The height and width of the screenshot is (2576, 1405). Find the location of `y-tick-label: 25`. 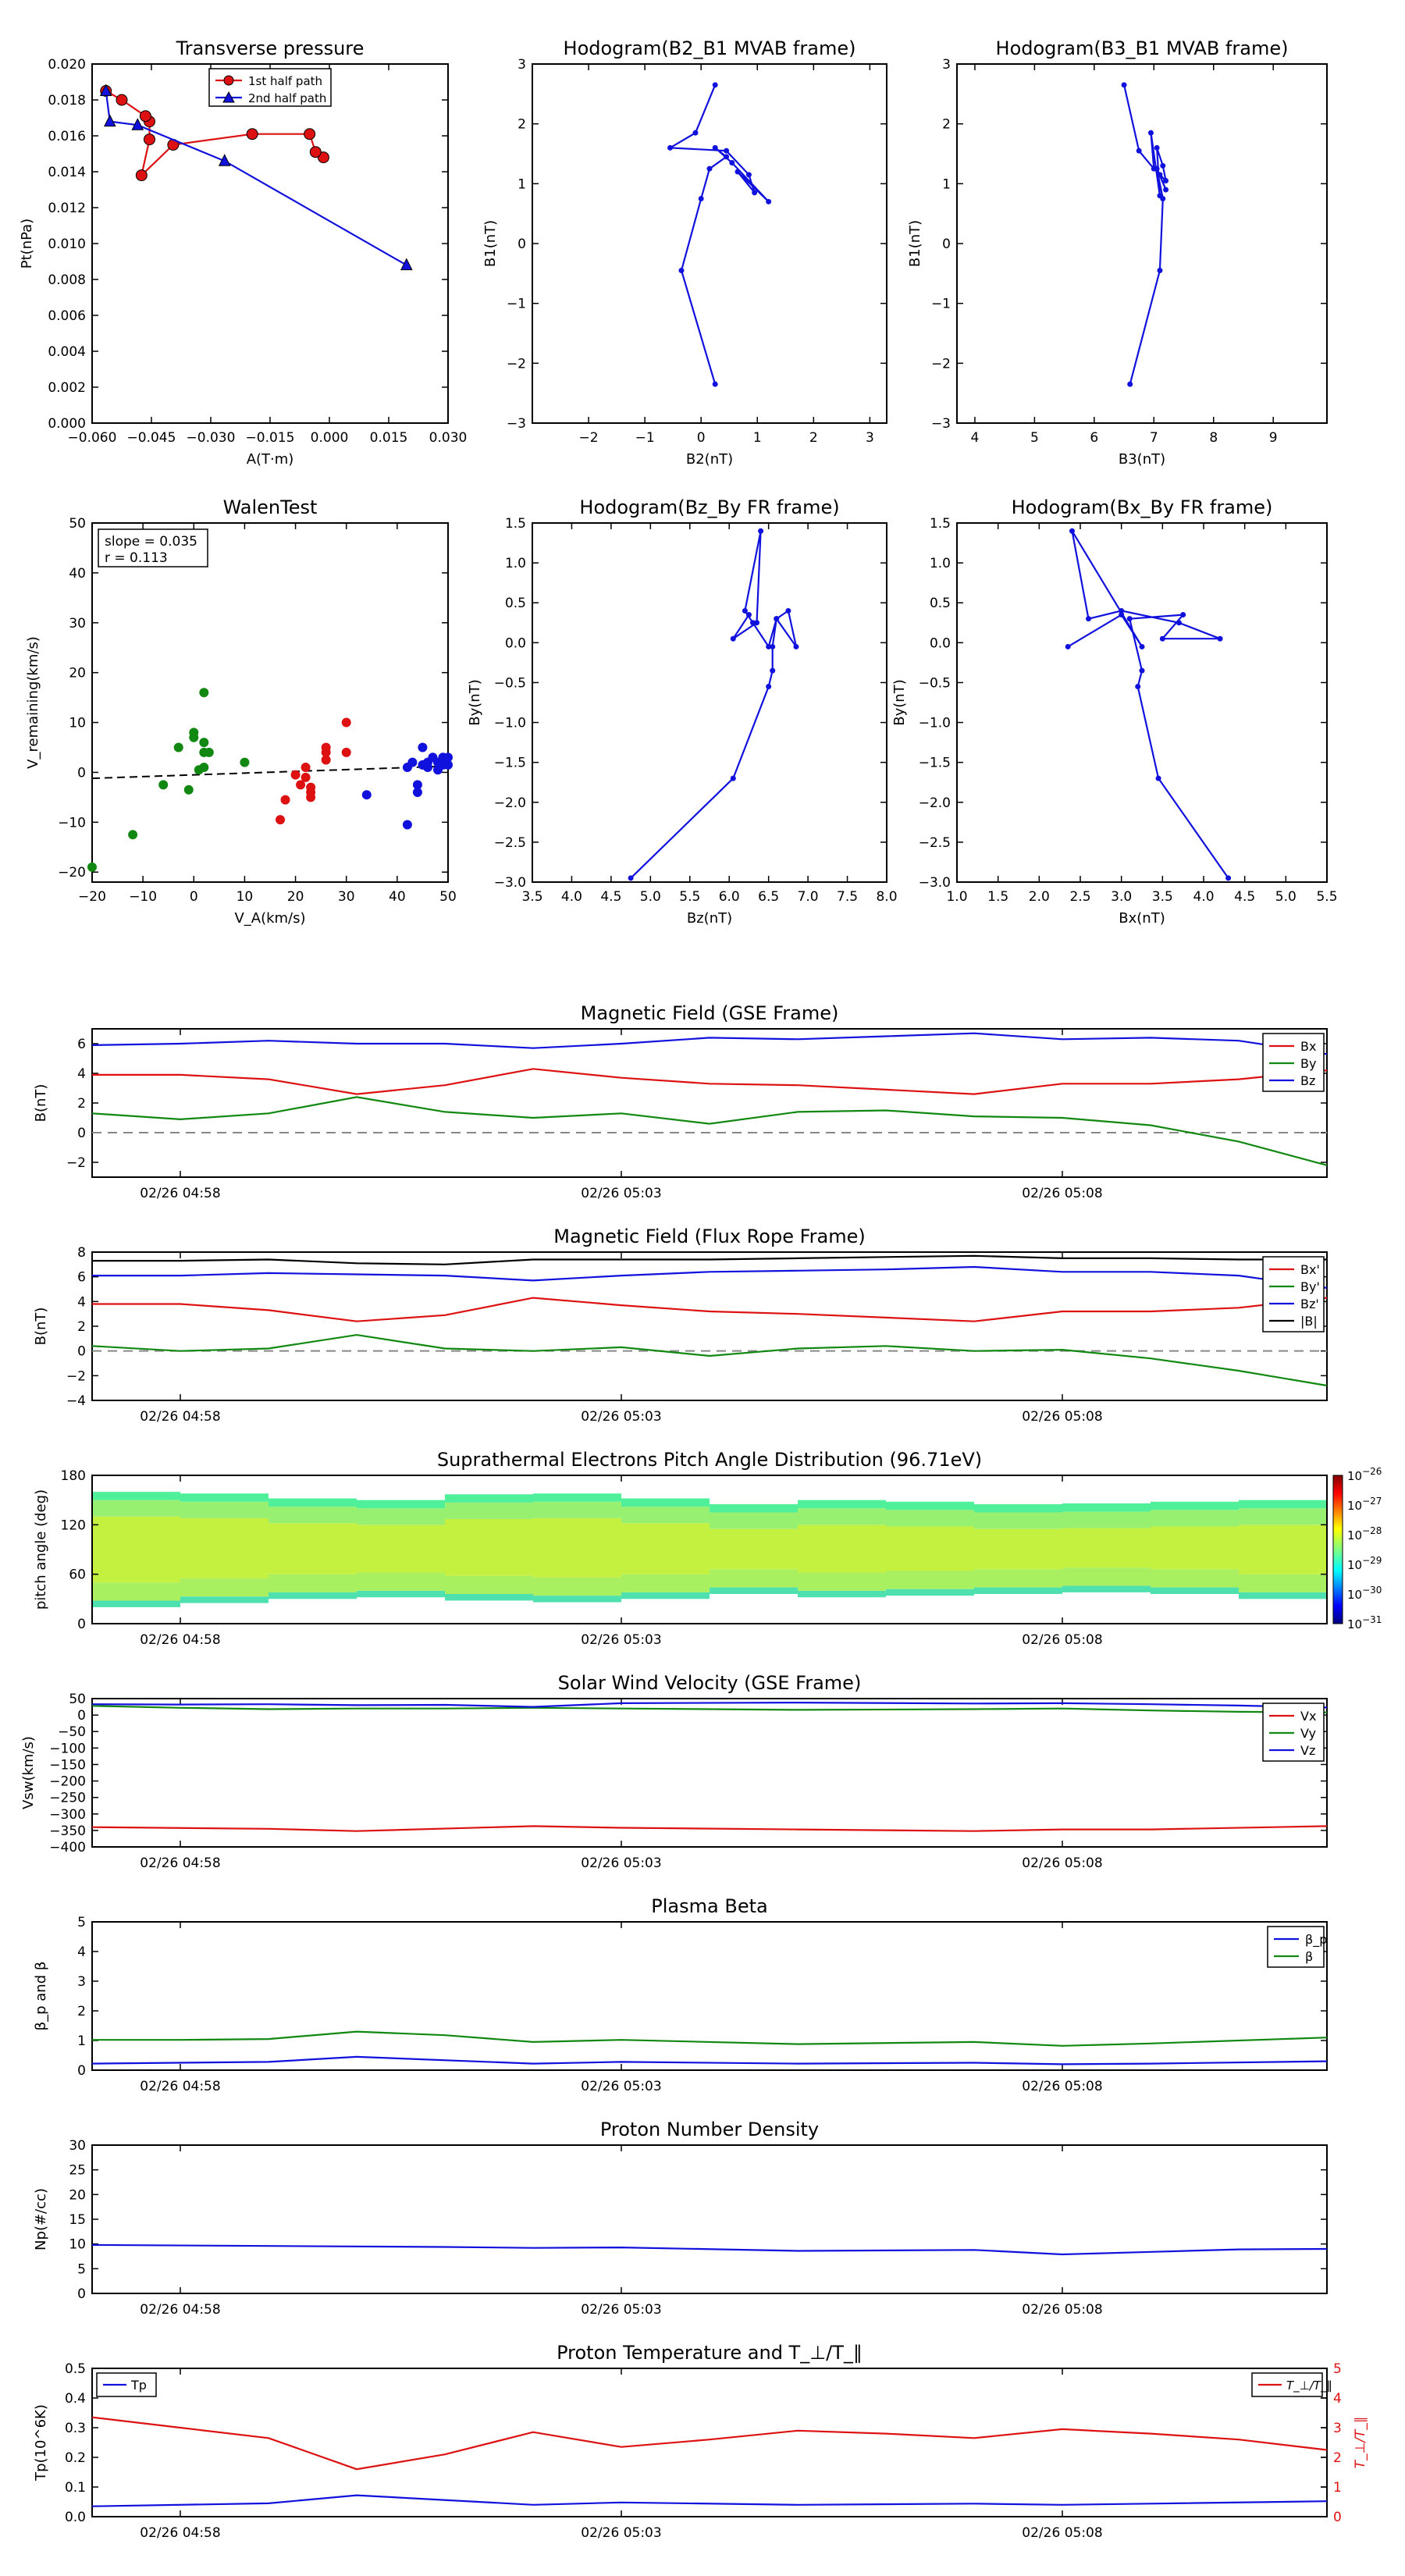

y-tick-label: 25 is located at coordinates (77, 2171).